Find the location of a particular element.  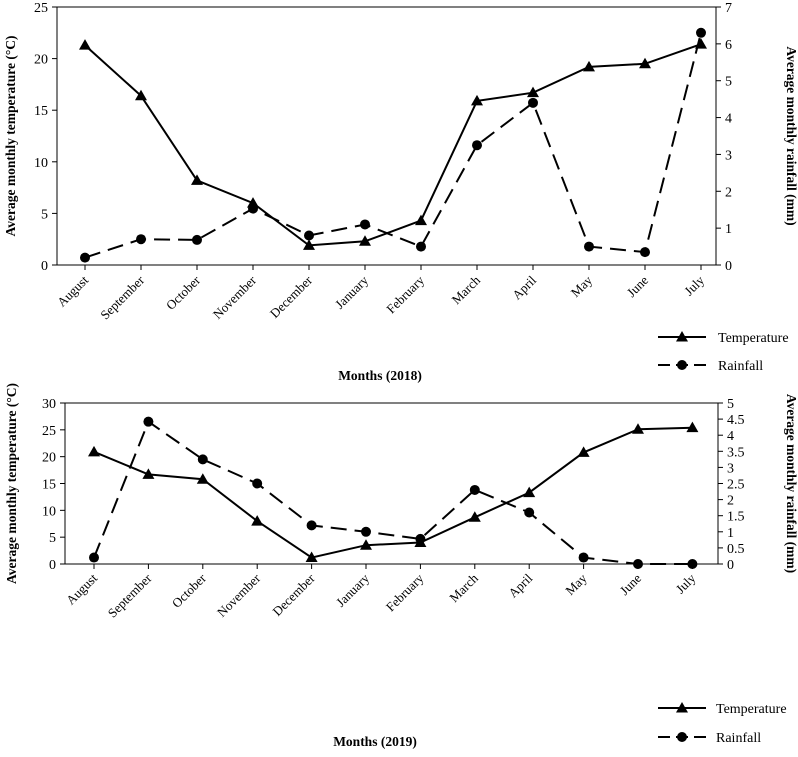

y-tick-label: 15 is located at coordinates (41, 111).